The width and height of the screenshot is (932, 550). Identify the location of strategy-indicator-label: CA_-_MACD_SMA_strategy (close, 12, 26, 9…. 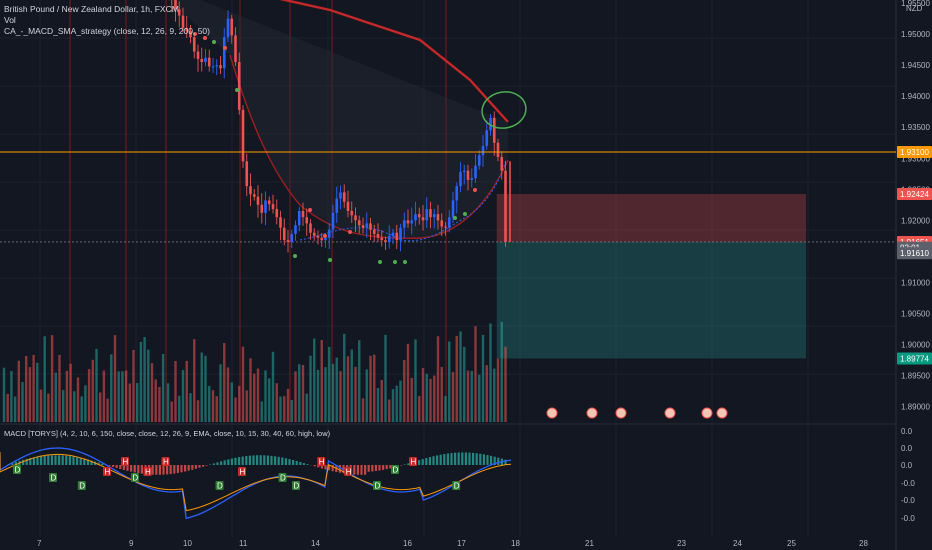
(107, 31).